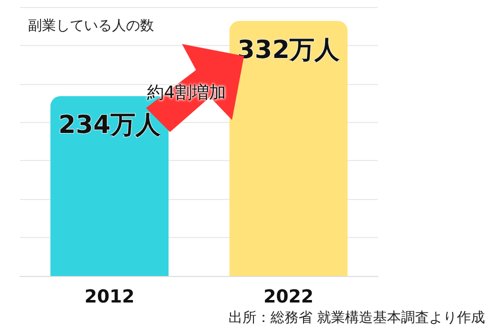  What do you see at coordinates (91, 26) in the screenshot?
I see `text: 副業している人の数` at bounding box center [91, 26].